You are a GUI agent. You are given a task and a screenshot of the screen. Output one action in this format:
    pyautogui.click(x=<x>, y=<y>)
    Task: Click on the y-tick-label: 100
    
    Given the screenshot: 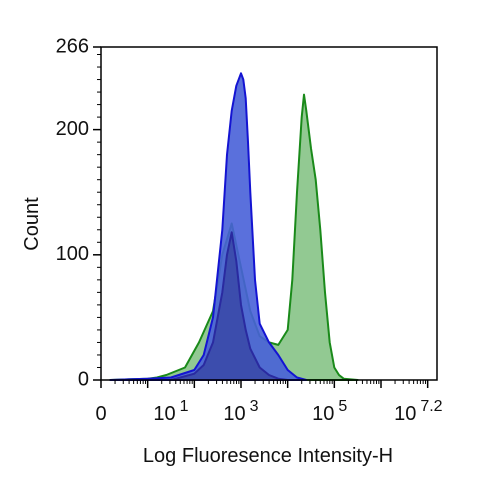 What is the action you would take?
    pyautogui.click(x=72, y=254)
    